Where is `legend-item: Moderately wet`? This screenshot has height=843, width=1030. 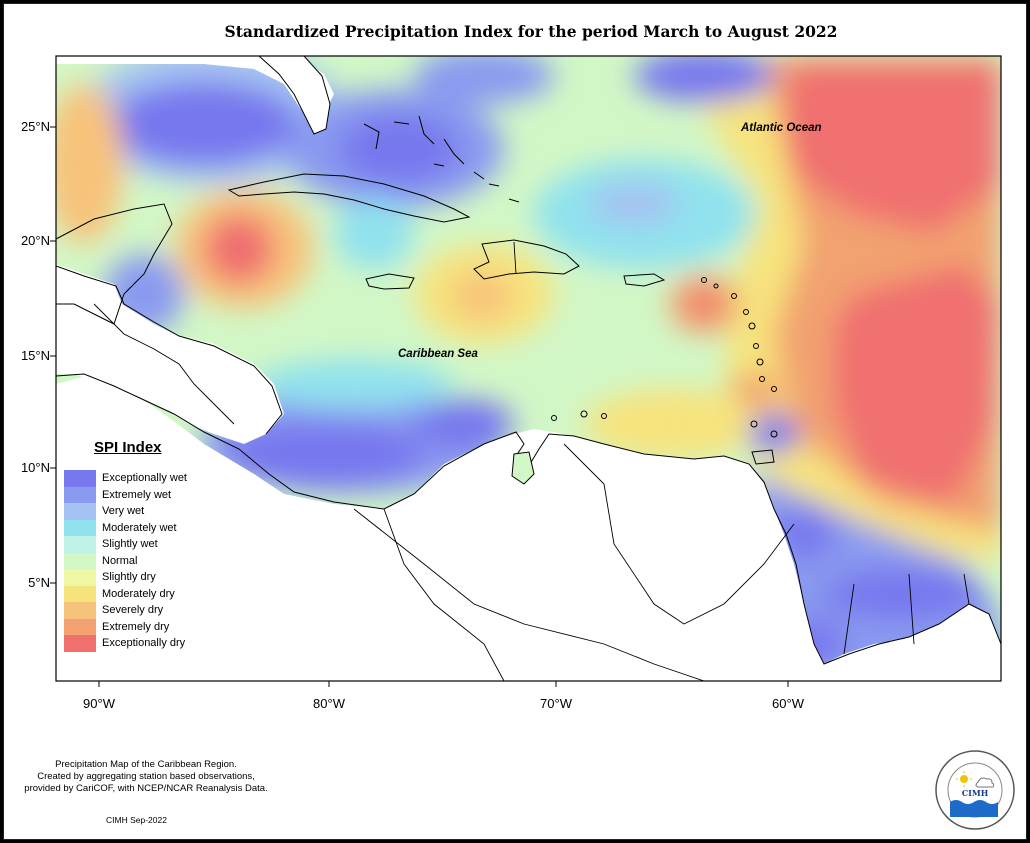 legend-item: Moderately wet is located at coordinates (134, 527).